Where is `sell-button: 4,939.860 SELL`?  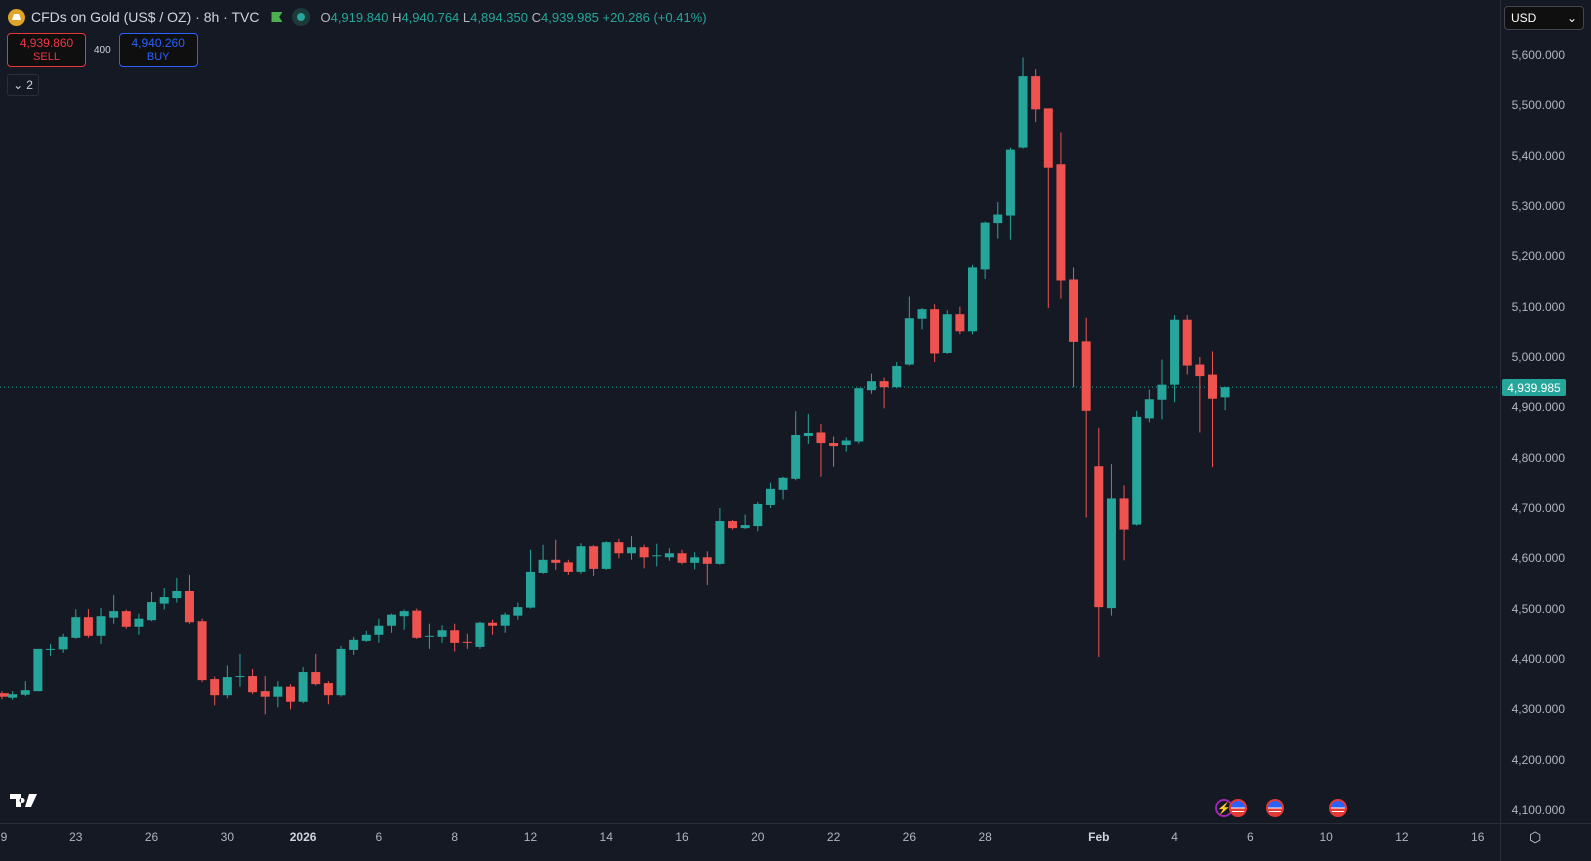
sell-button: 4,939.860 SELL is located at coordinates (46, 50).